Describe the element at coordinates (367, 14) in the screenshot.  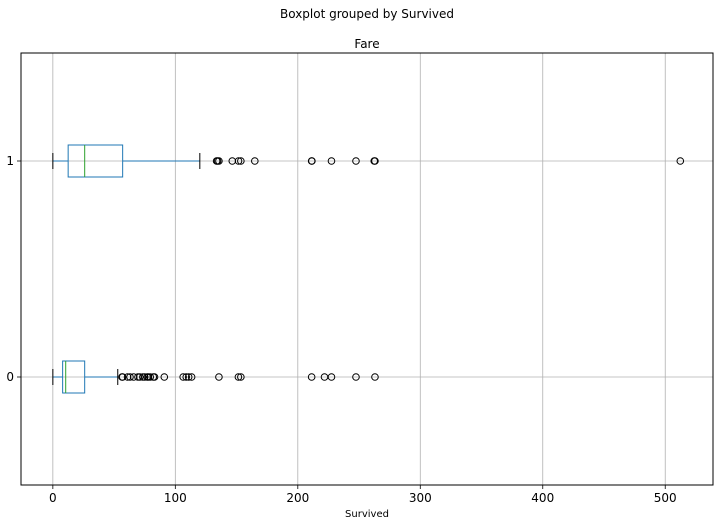
I see `chart-suptitle: Boxplot grouped by Survived` at that location.